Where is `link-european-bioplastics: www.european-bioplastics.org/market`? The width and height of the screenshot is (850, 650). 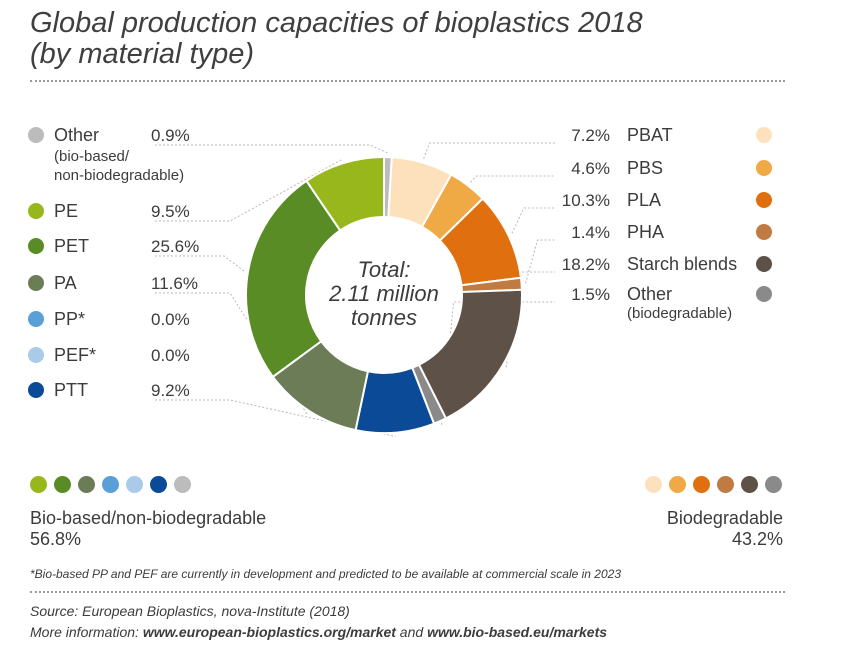
link-european-bioplastics: www.european-bioplastics.org/market is located at coordinates (269, 632).